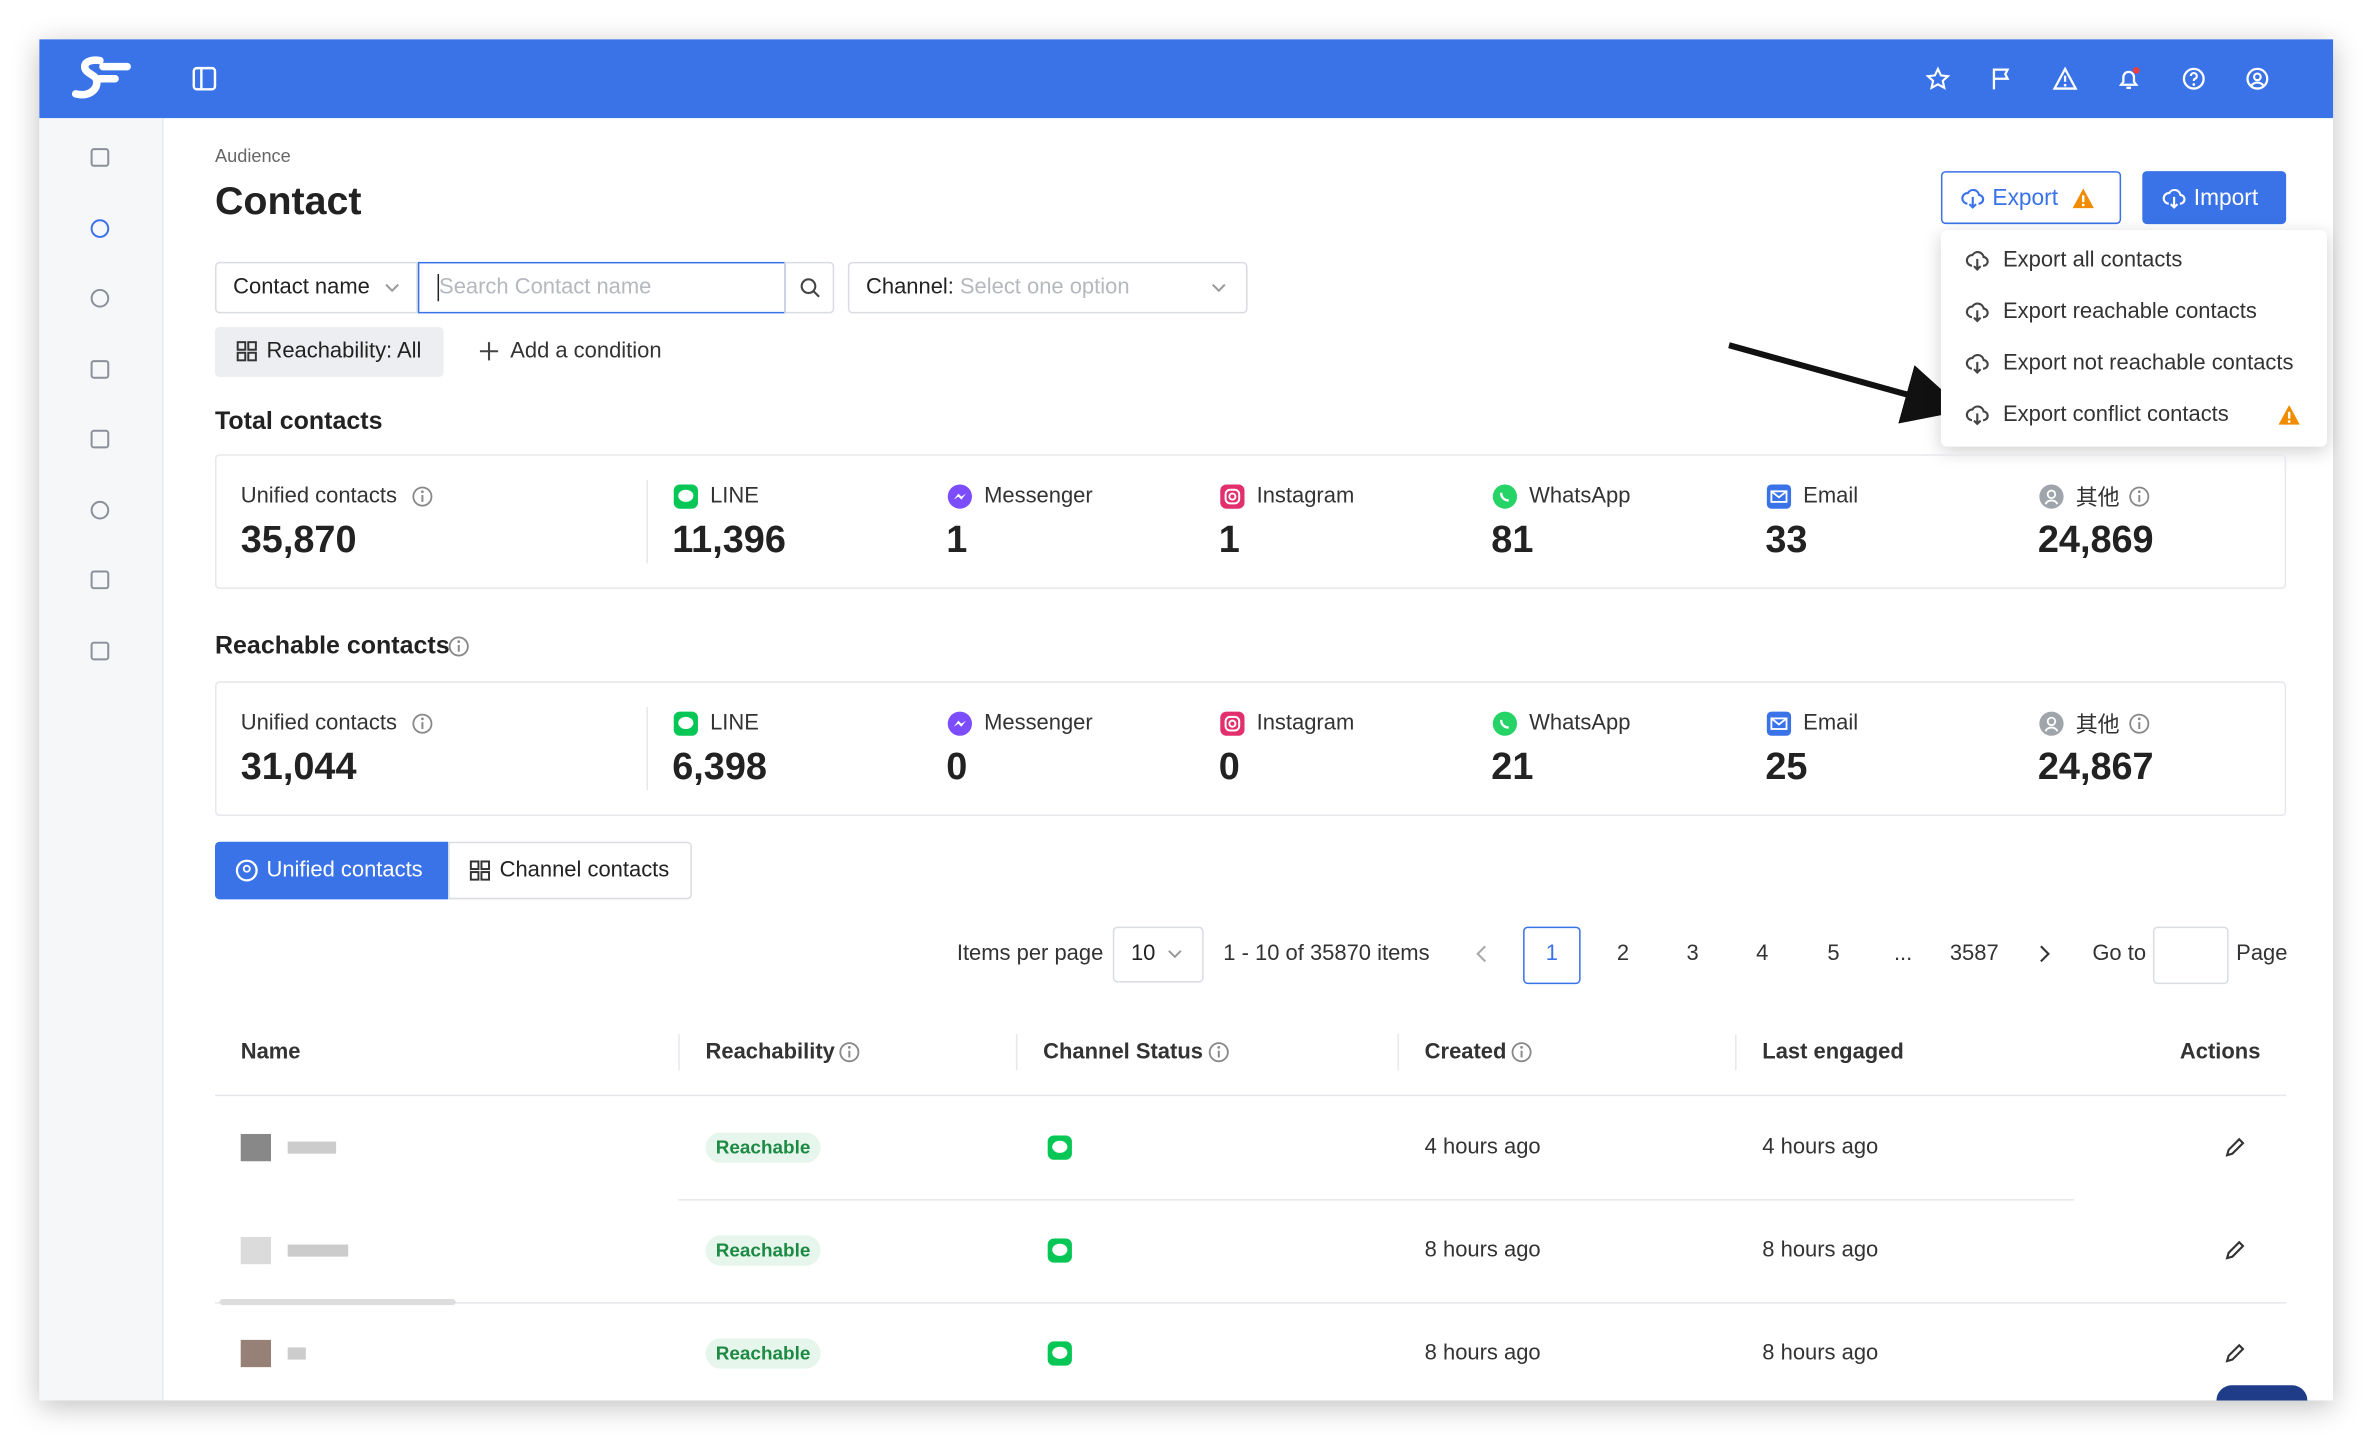 The height and width of the screenshot is (1442, 2374). Describe the element at coordinates (316, 287) in the screenshot. I see `field-select` at that location.